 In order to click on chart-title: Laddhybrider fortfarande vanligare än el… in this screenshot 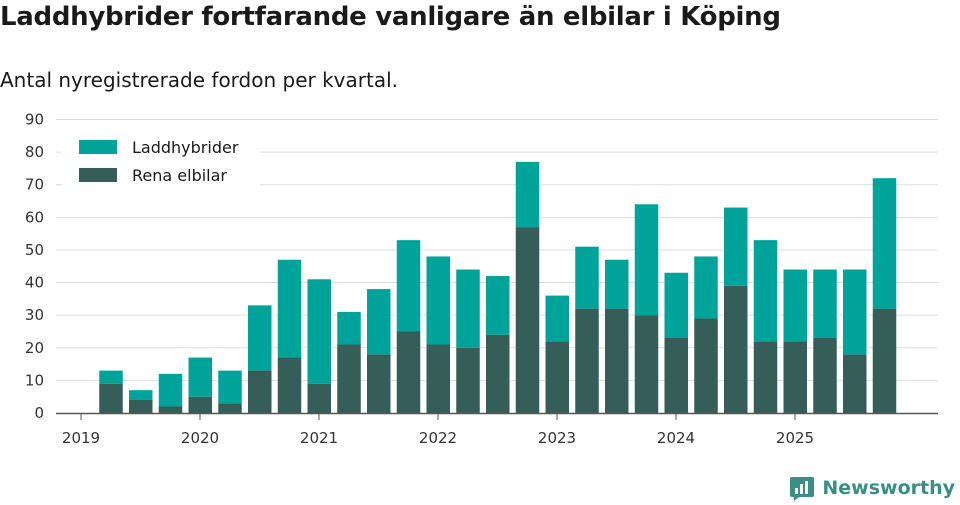, I will do `click(390, 17)`.